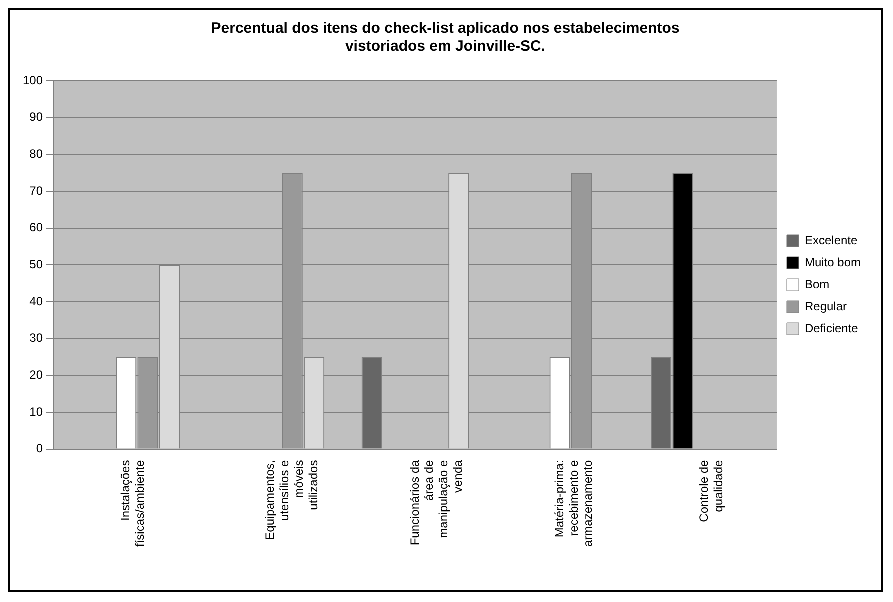 This screenshot has width=893, height=602. I want to click on y-tick-label: 20, so click(37, 375).